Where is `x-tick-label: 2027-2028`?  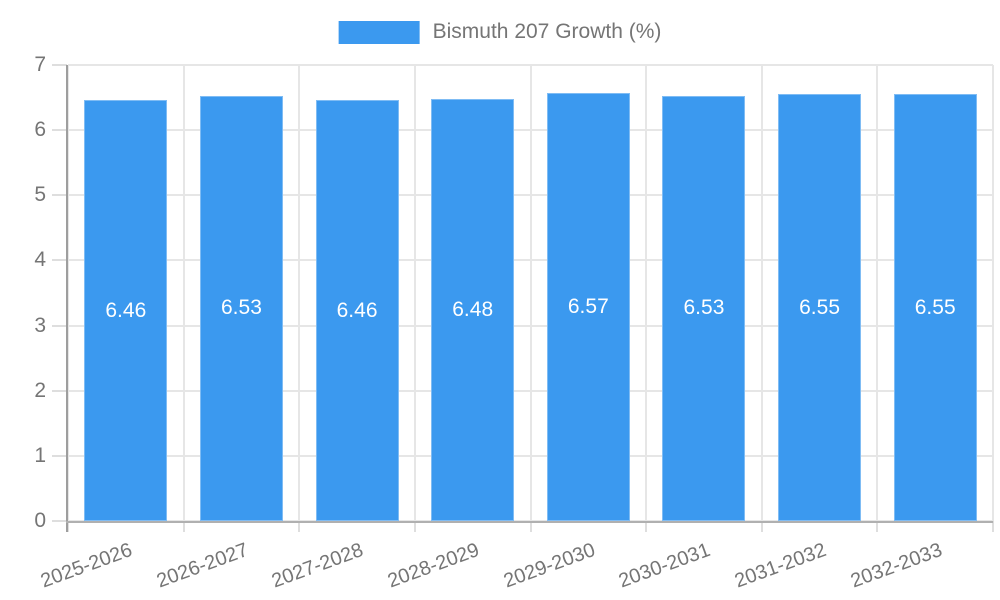 x-tick-label: 2027-2028 is located at coordinates (318, 566).